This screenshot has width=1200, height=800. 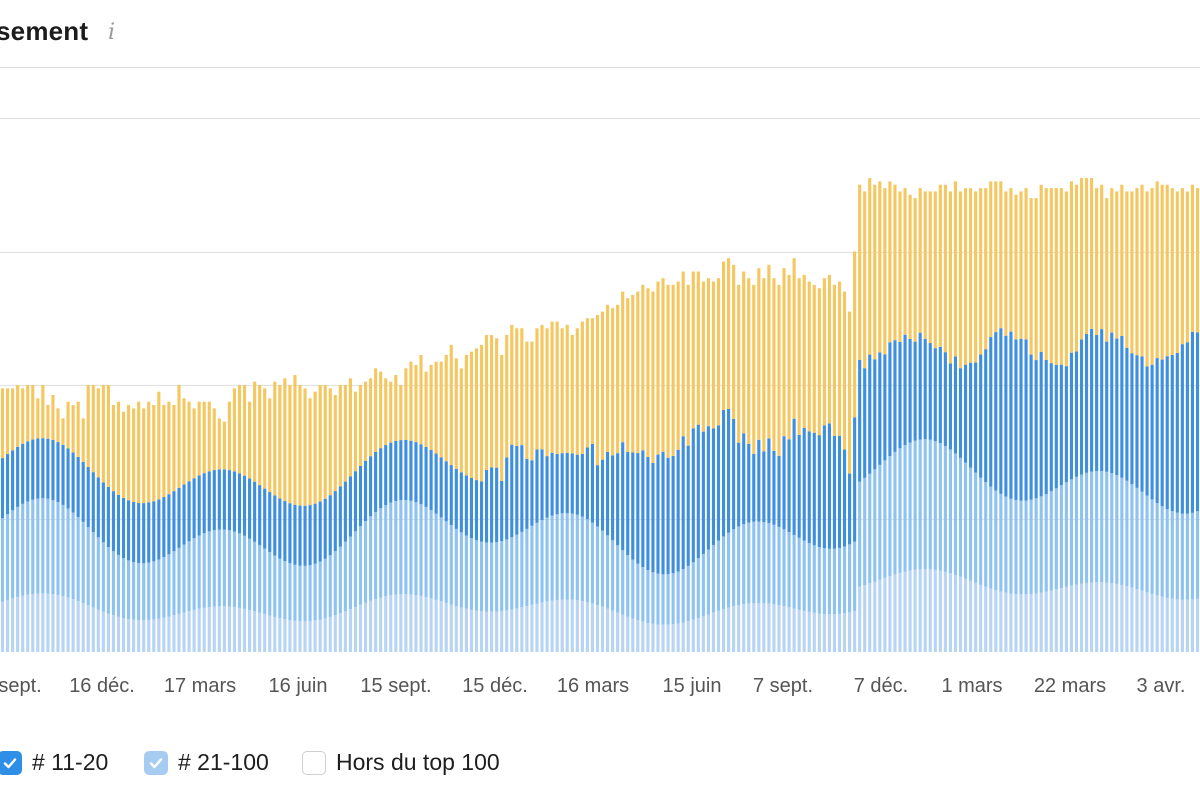 What do you see at coordinates (395, 686) in the screenshot?
I see `x-tick-label: 15 sept.` at bounding box center [395, 686].